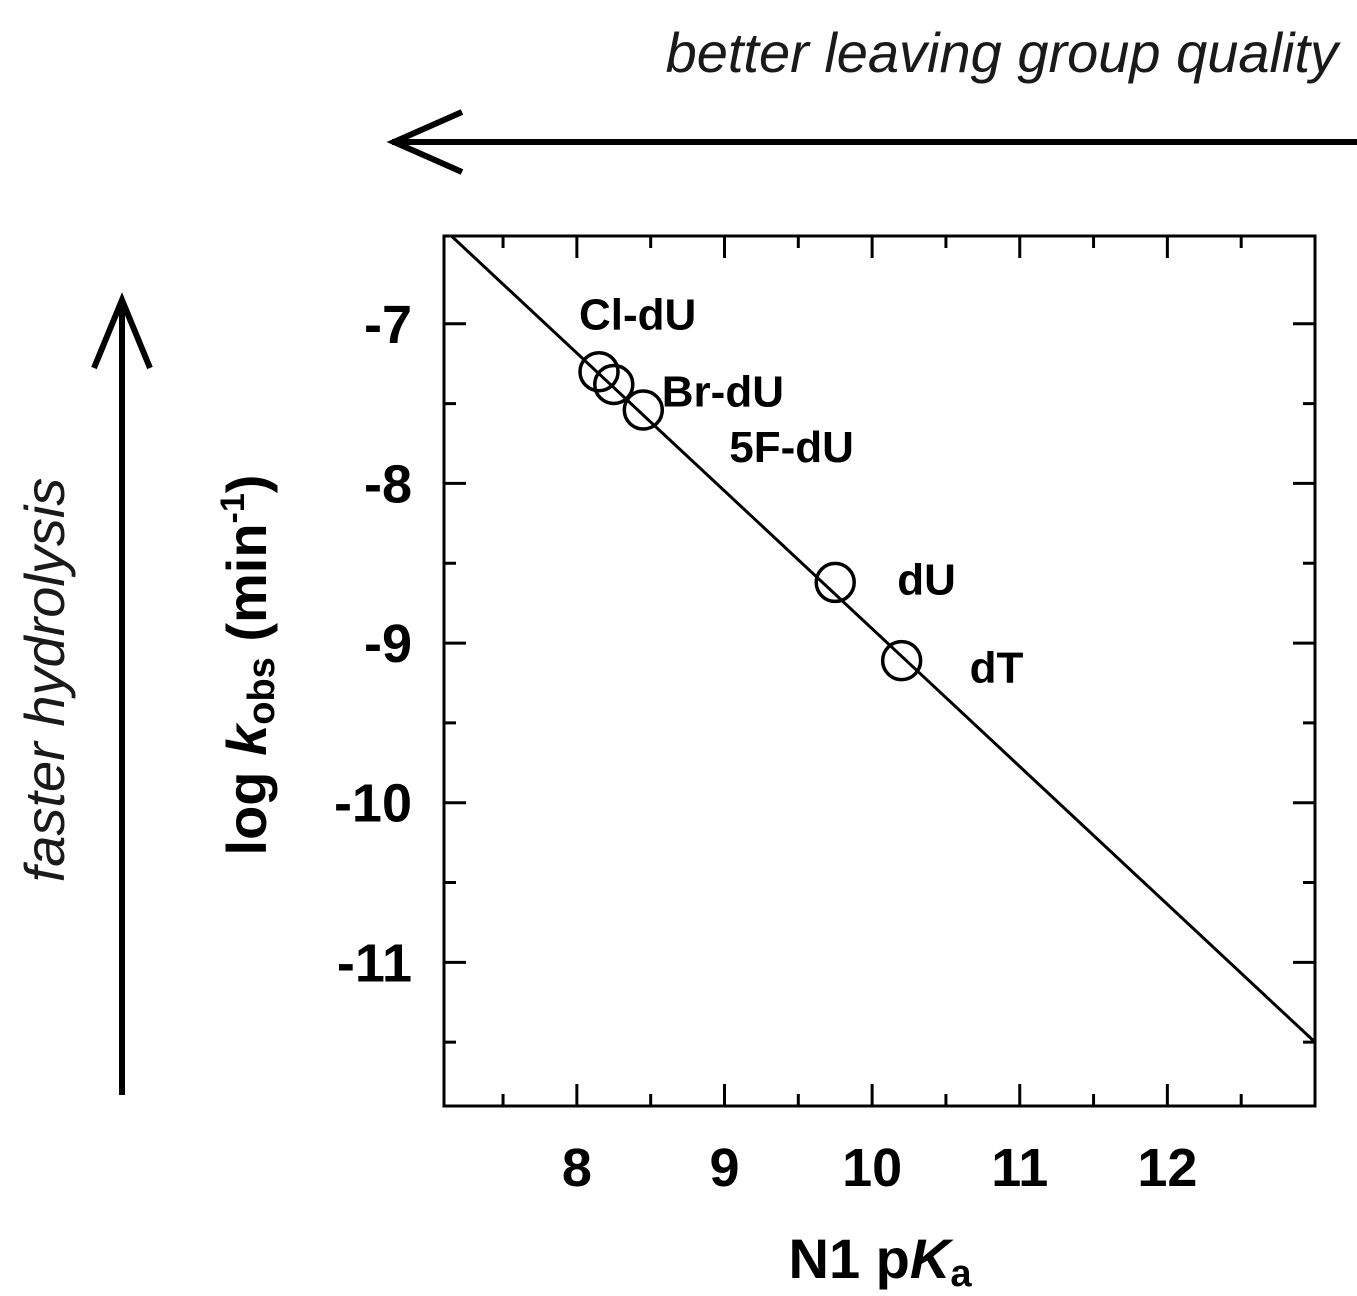 The height and width of the screenshot is (1296, 1357). Describe the element at coordinates (1003, 52) in the screenshot. I see `top-arrow-label: better leaving group quality` at that location.